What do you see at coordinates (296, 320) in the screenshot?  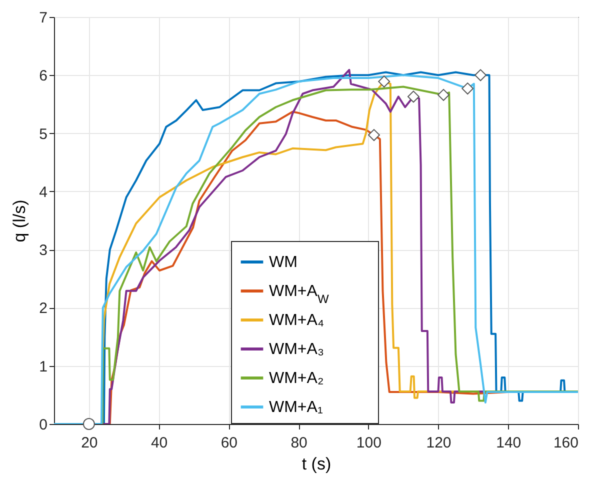 I see `legend-label: WM+A₄` at bounding box center [296, 320].